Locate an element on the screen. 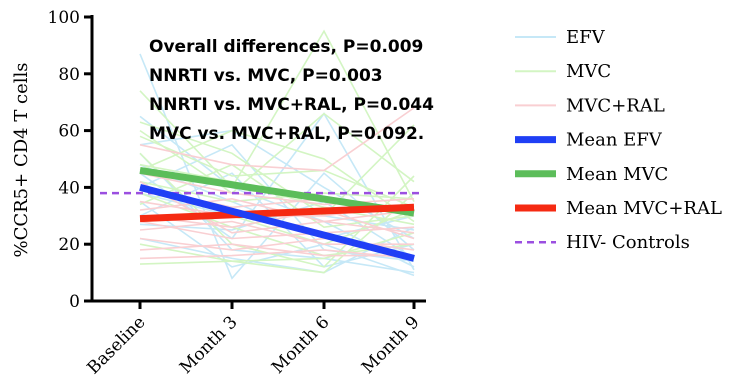  x-tick-label-2: Month 3 is located at coordinates (208, 344).